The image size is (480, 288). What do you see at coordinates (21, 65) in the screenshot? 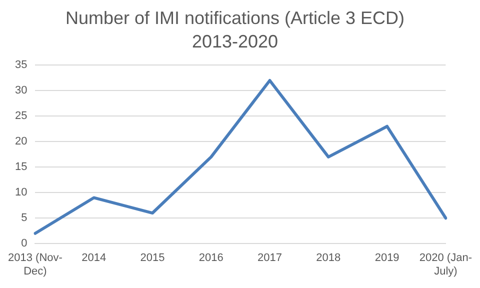
I see `y-tick-label: 35` at bounding box center [21, 65].